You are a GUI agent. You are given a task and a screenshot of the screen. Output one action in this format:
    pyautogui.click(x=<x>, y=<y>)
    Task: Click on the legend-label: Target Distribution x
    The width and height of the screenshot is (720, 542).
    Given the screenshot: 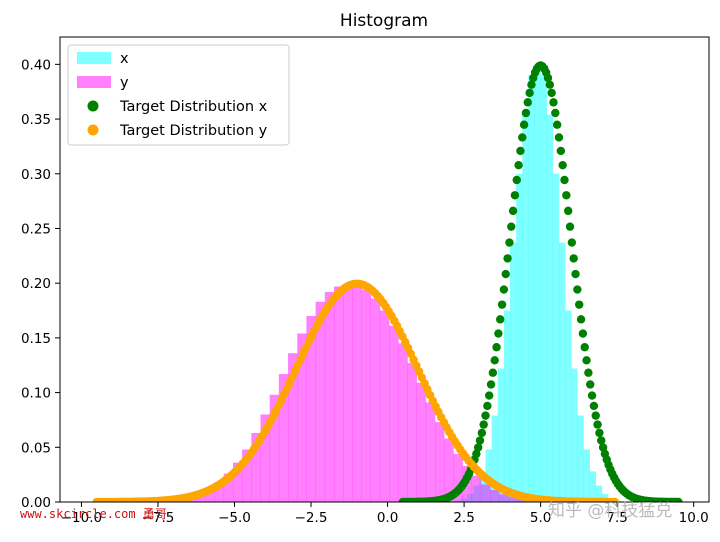 What is the action you would take?
    pyautogui.click(x=193, y=107)
    